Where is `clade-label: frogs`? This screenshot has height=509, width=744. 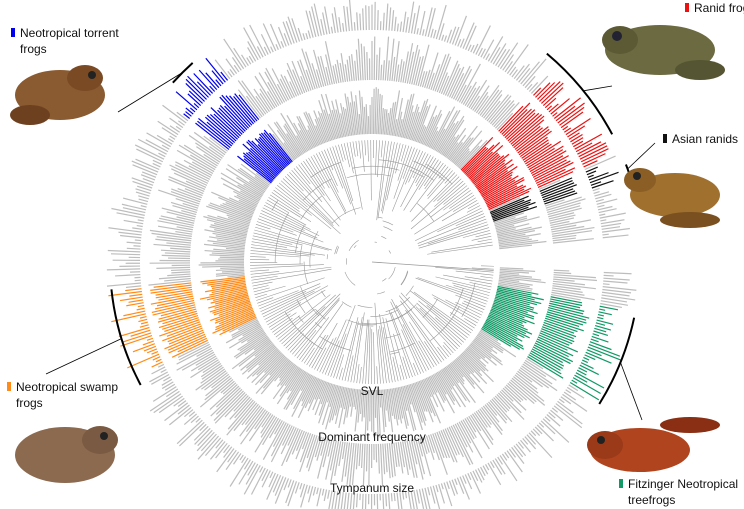
clade-label: frogs is located at coordinates (33, 49).